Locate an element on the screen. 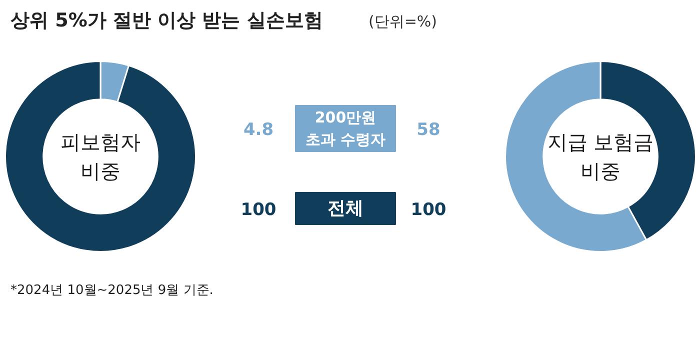 The height and width of the screenshot is (338, 700). text: (단위=%) is located at coordinates (403, 21).